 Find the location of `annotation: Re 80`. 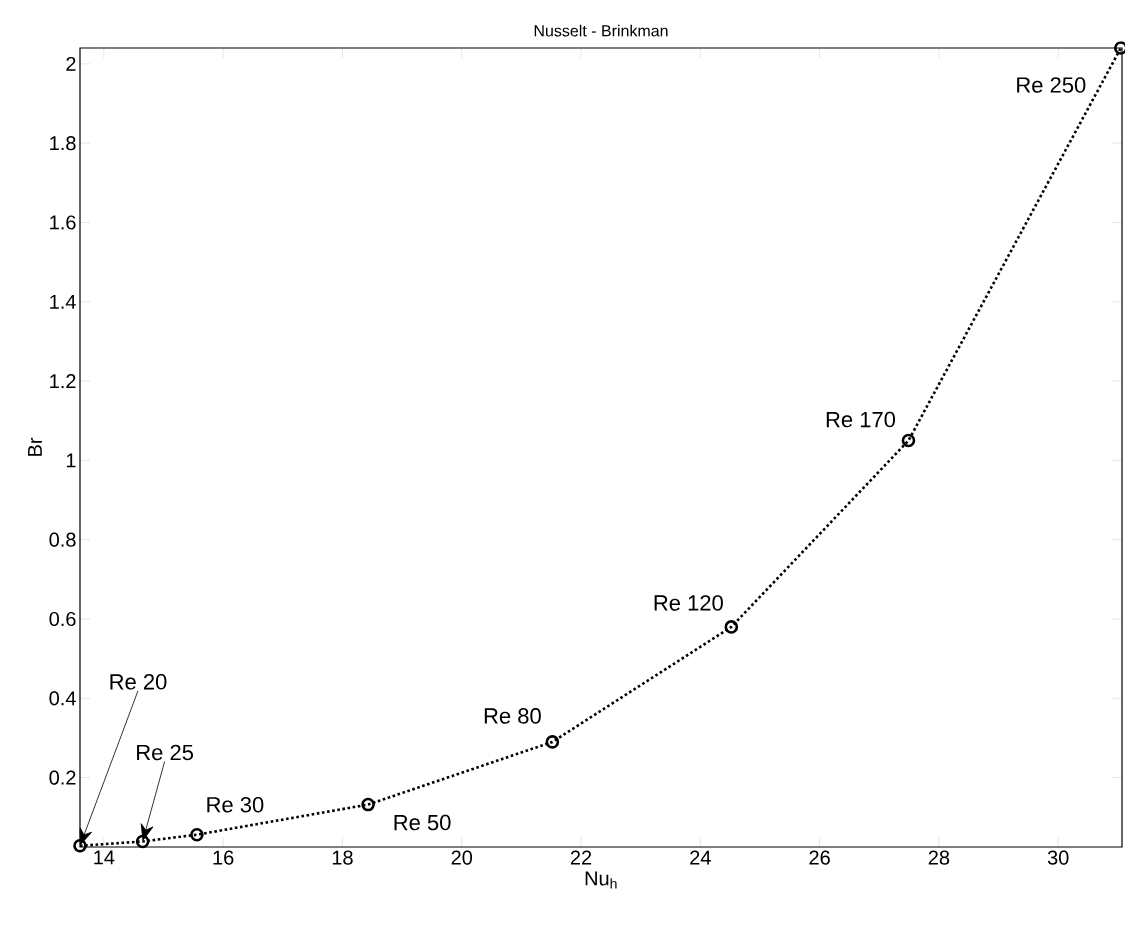

annotation: Re 80 is located at coordinates (512, 716).